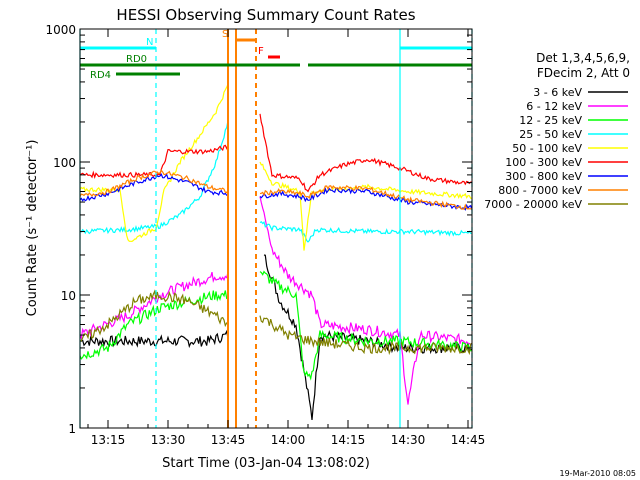 The height and width of the screenshot is (480, 640). Describe the element at coordinates (149, 42) in the screenshot. I see `flag-n-label: N` at that location.